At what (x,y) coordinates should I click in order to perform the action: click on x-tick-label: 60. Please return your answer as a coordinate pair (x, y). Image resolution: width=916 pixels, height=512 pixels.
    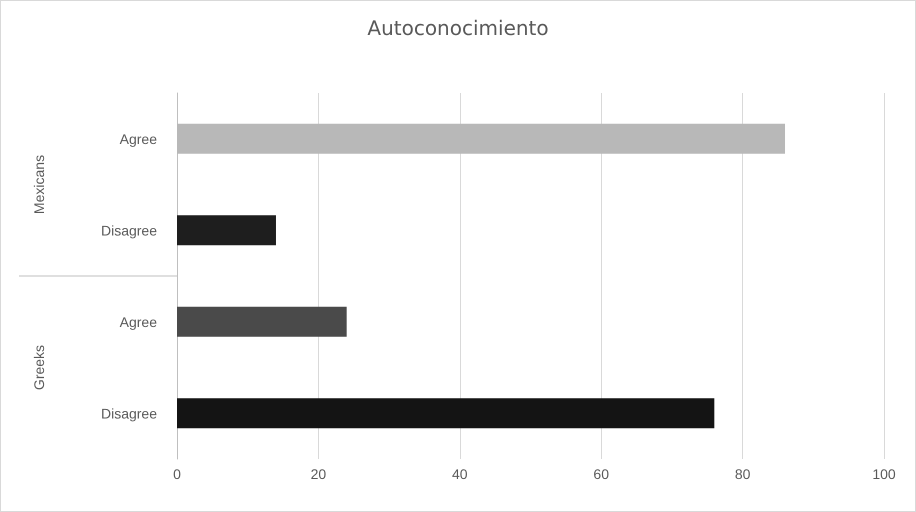
    Looking at the image, I should click on (601, 474).